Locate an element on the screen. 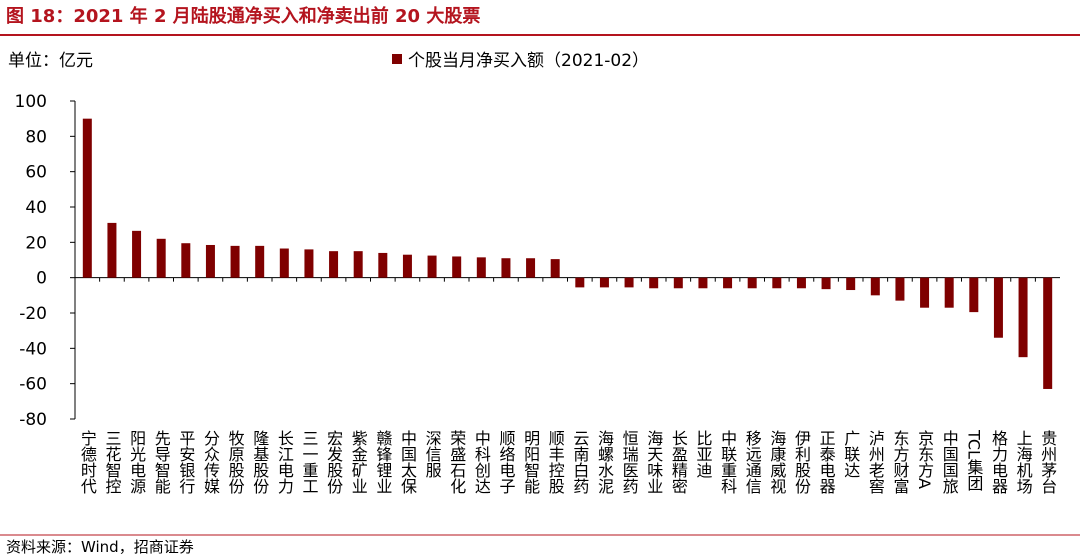  x-tick-label: 明阳智能 is located at coordinates (530, 462).